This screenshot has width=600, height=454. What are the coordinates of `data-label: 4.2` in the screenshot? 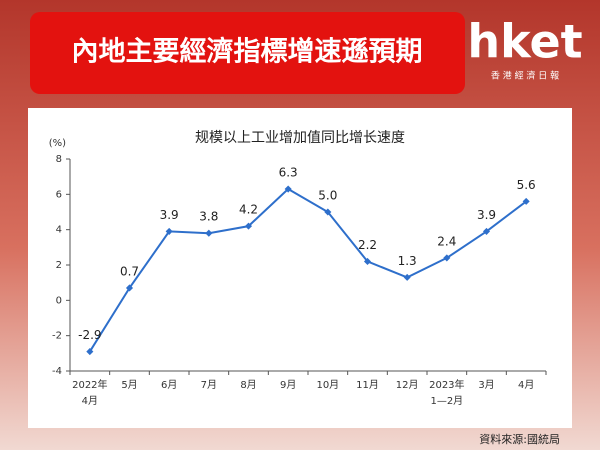 It's located at (248, 210).